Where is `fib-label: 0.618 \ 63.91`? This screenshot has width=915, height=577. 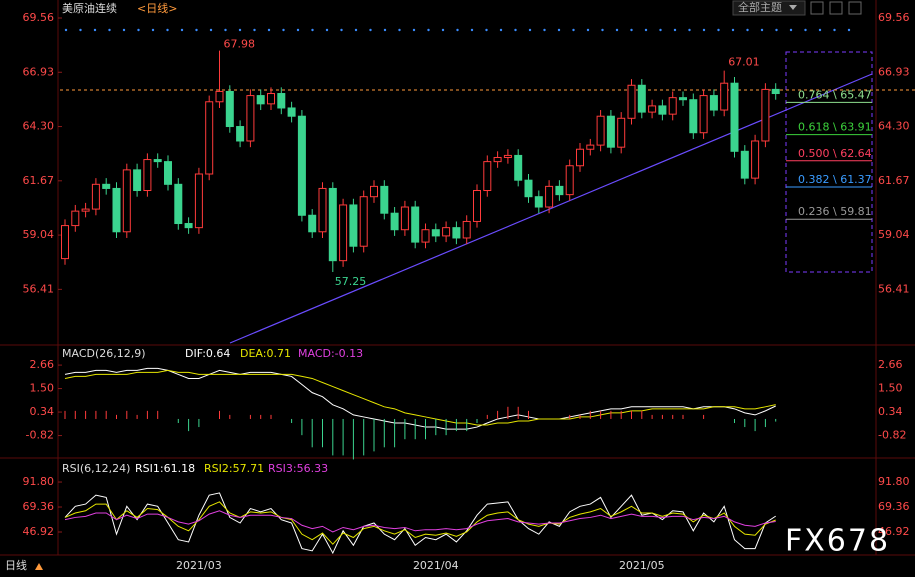 fib-label: 0.618 \ 63.91 is located at coordinates (835, 127).